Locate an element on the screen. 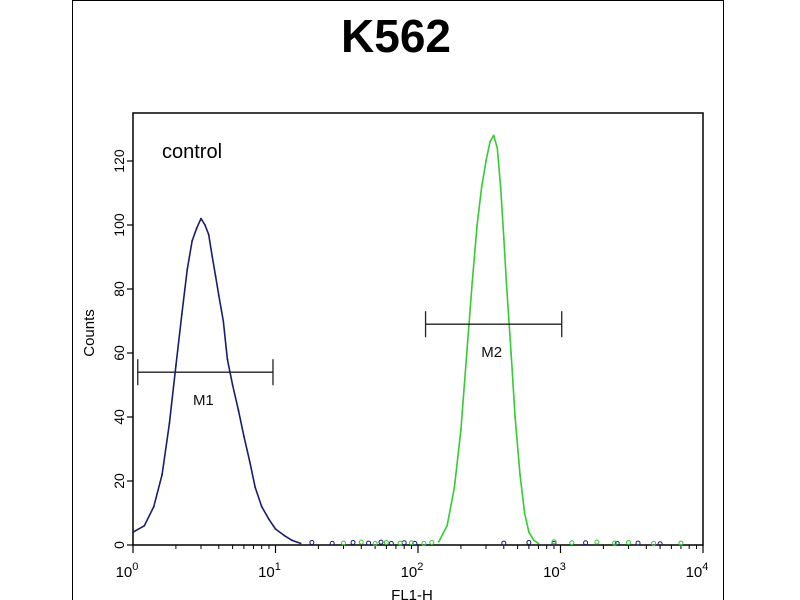 This screenshot has height=600, width=800. y-tick-label: 60 is located at coordinates (119, 353).